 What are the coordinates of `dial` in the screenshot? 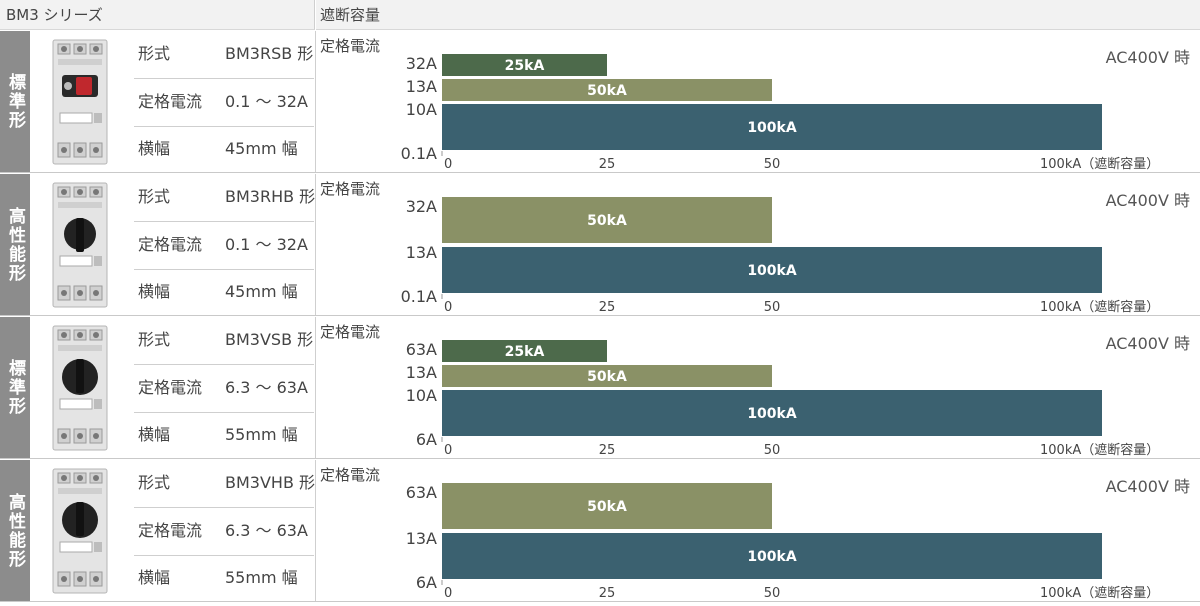 It's located at (68, 86).